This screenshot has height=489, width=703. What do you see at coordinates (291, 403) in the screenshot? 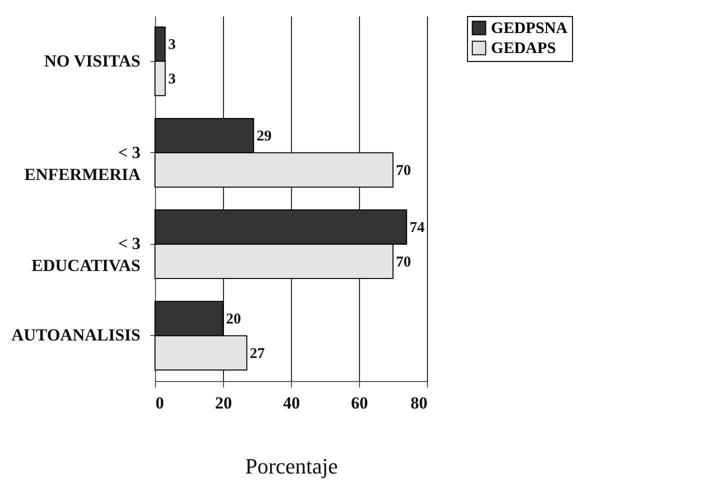
I see `x-tick-label: 40` at bounding box center [291, 403].